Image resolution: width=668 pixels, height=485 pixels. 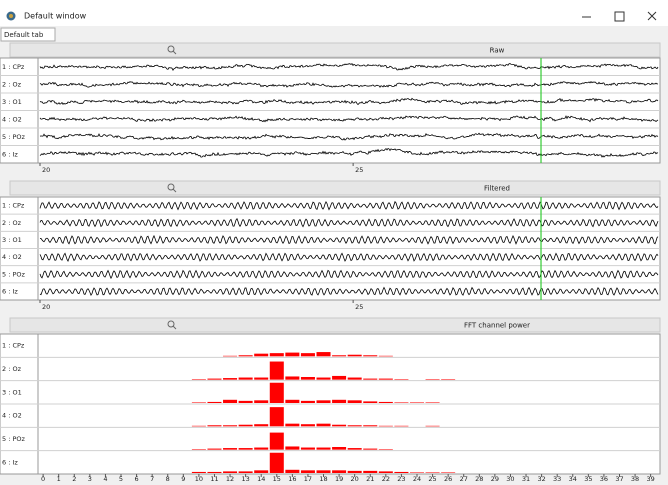 What do you see at coordinates (464, 479) in the screenshot?
I see `x-tick-label: 27` at bounding box center [464, 479].